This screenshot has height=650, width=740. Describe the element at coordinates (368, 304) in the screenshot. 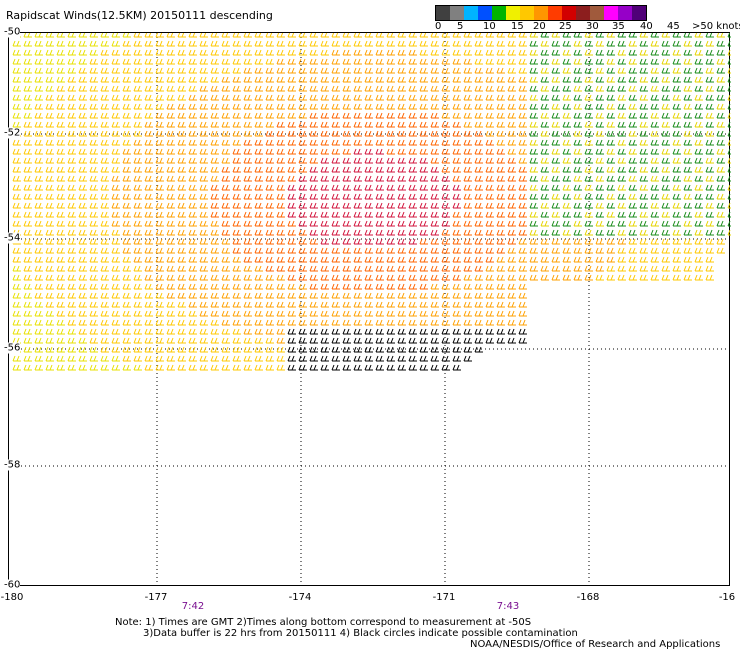

I see `wind-barb-1966` at that location.